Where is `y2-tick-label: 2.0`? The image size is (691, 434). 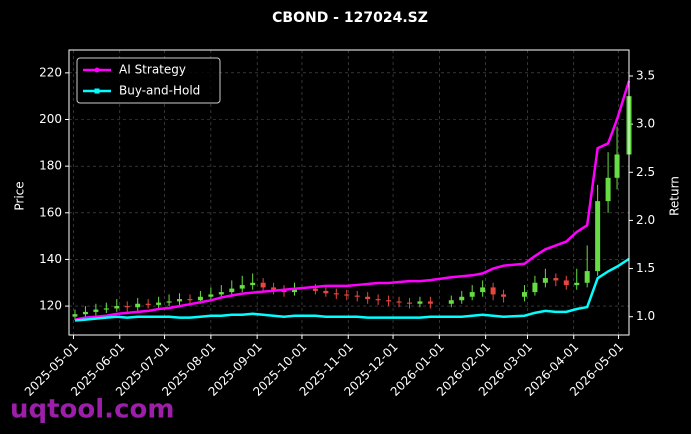 y2-tick-label: 2.0 is located at coordinates (645, 220).